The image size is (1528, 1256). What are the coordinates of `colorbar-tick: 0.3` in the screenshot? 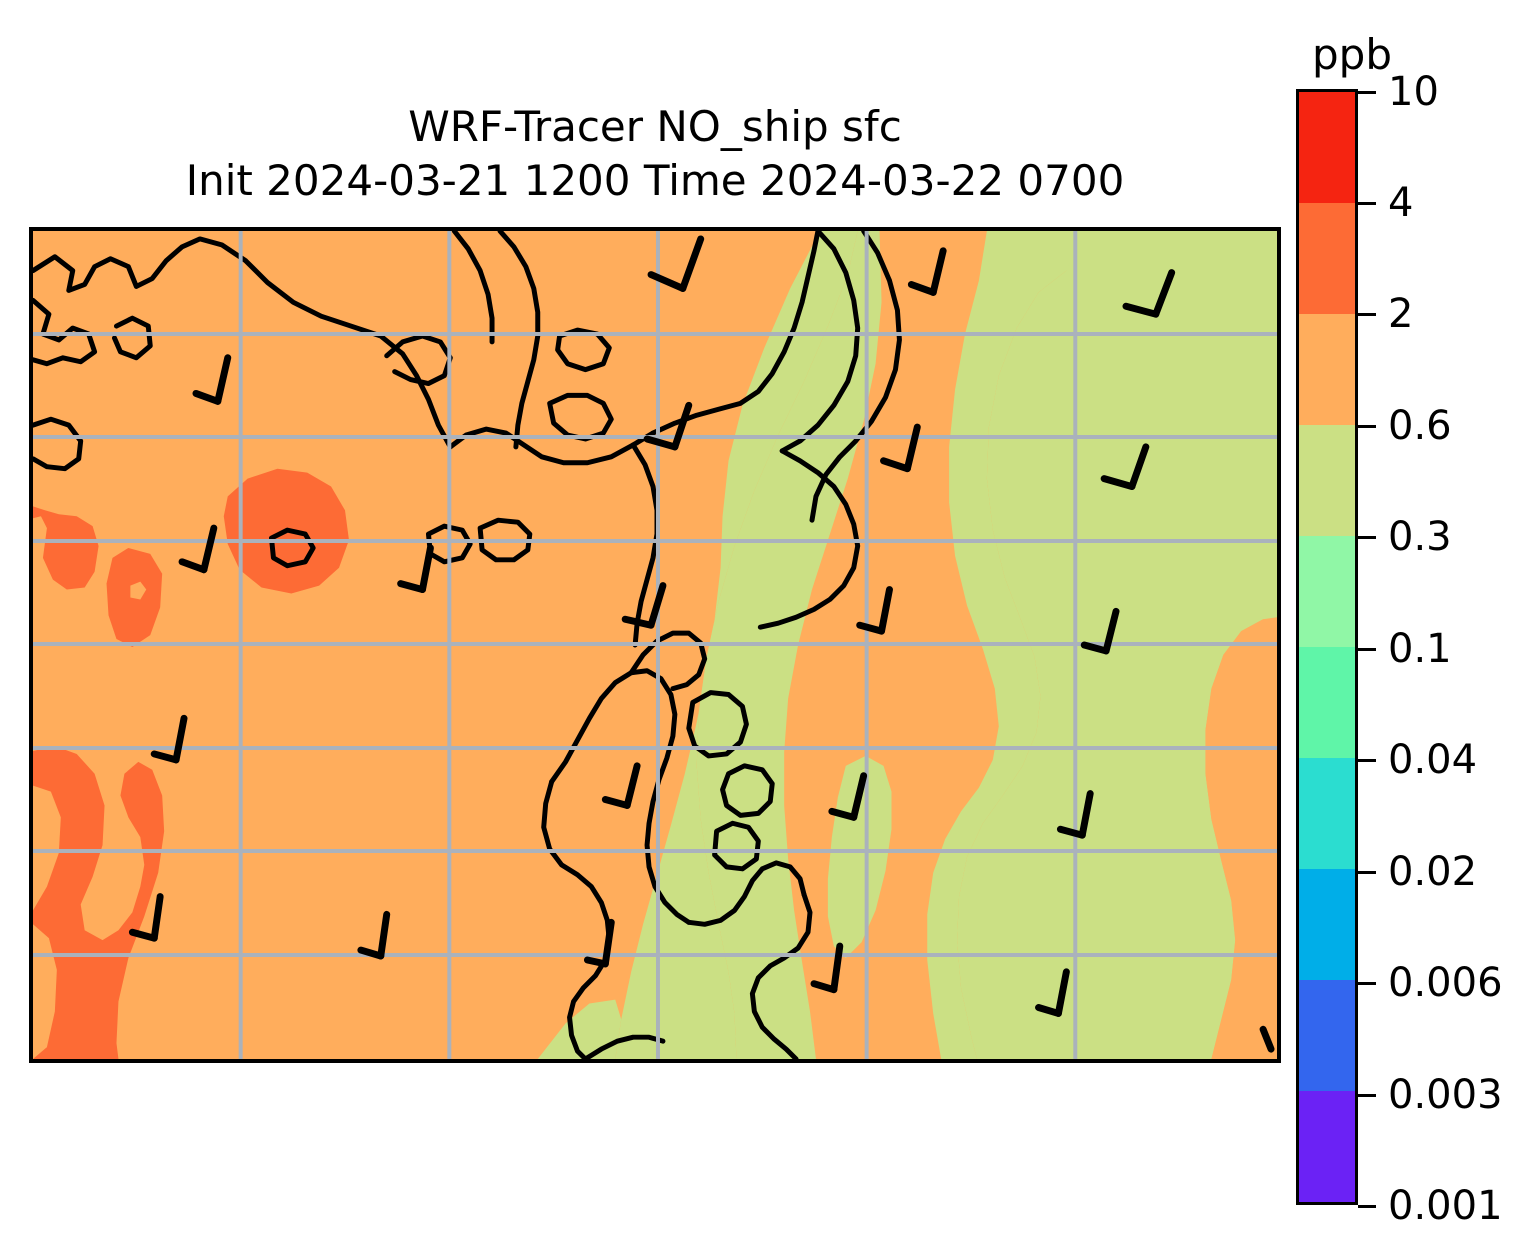 It's located at (1405, 537).